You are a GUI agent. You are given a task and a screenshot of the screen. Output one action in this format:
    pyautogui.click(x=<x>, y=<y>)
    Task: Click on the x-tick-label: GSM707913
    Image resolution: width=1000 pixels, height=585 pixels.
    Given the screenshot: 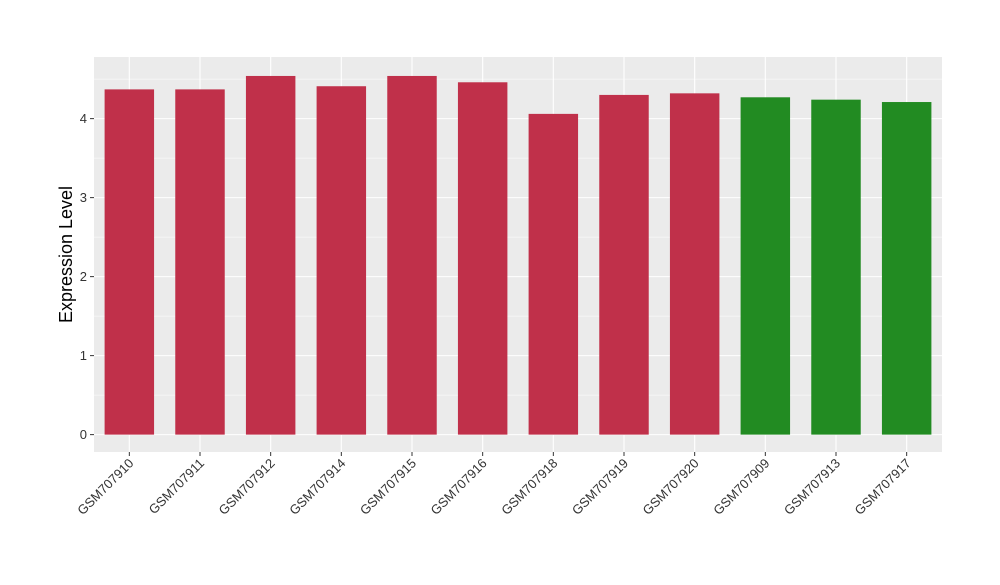 What is the action you would take?
    pyautogui.click(x=812, y=487)
    